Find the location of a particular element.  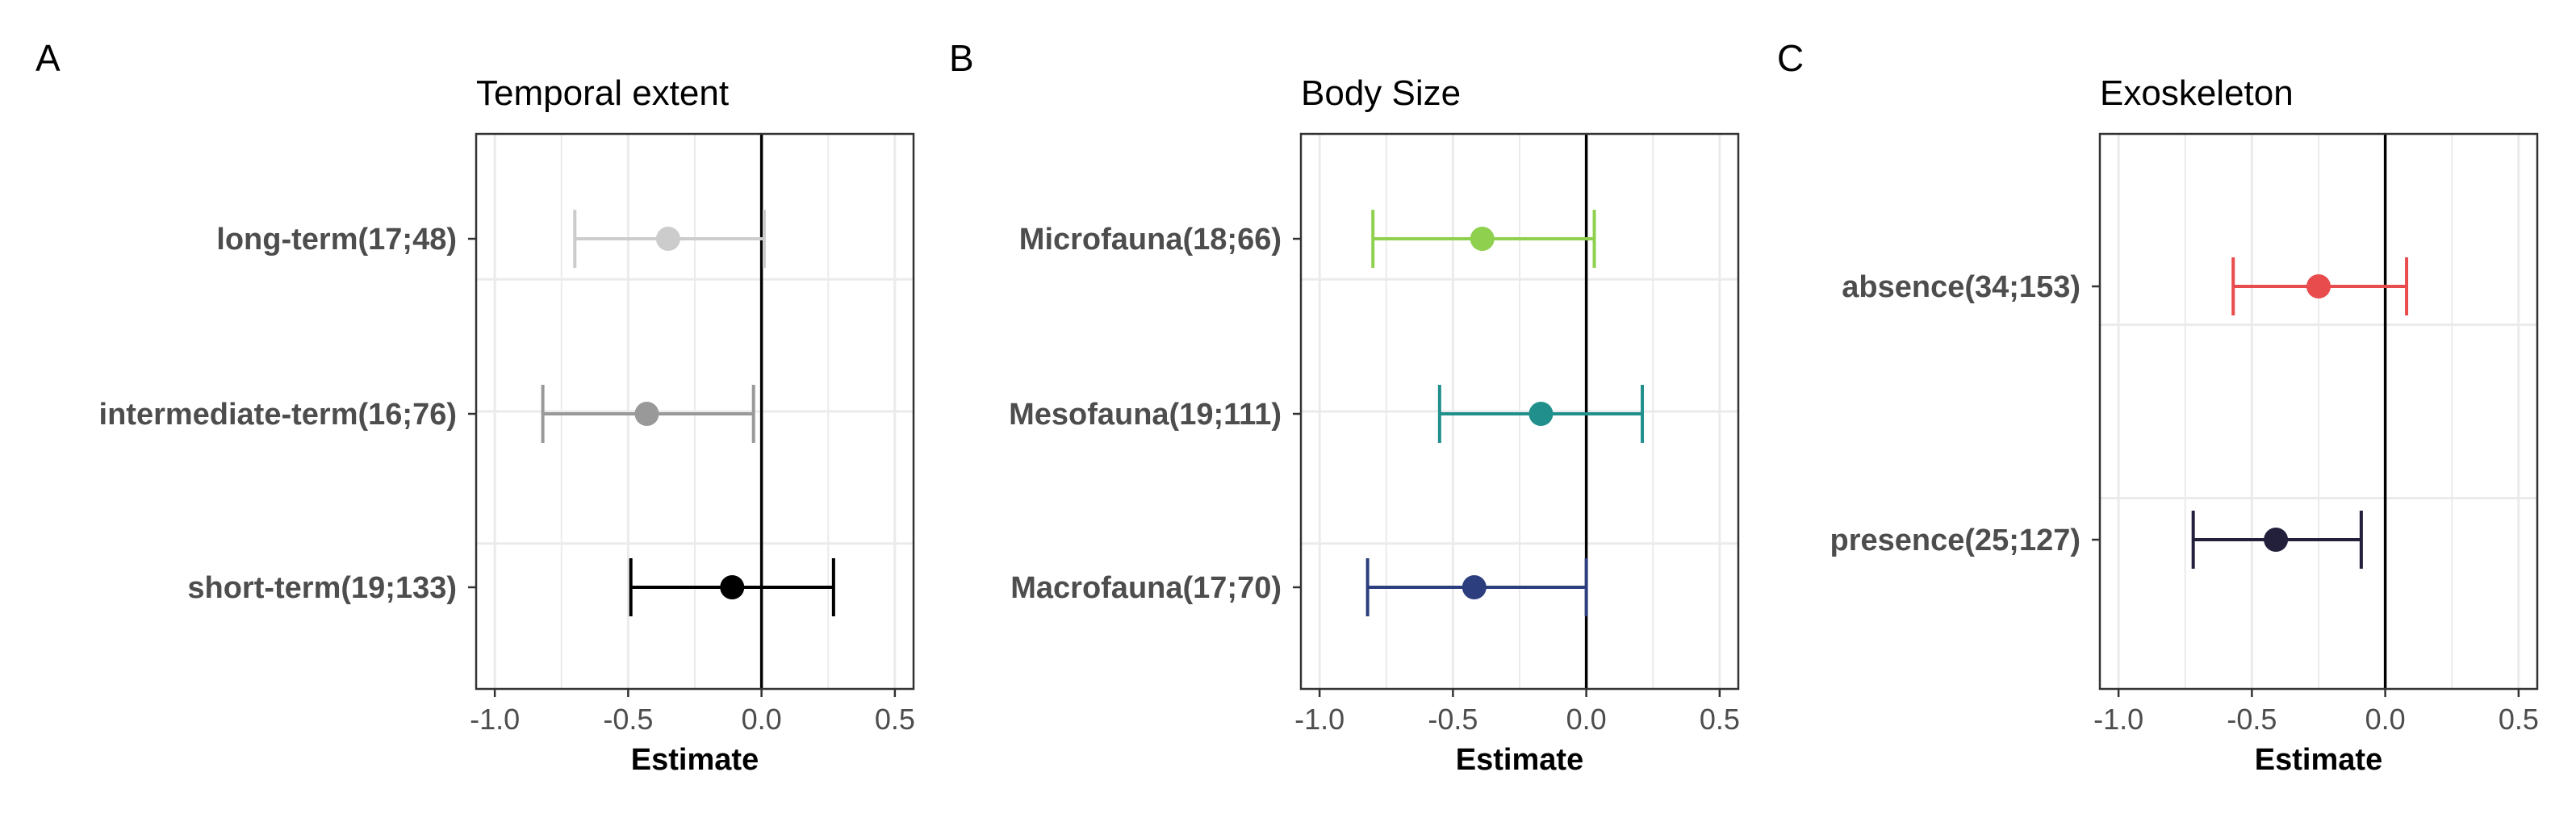

category-label: long-term(17;48) is located at coordinates (336, 240).